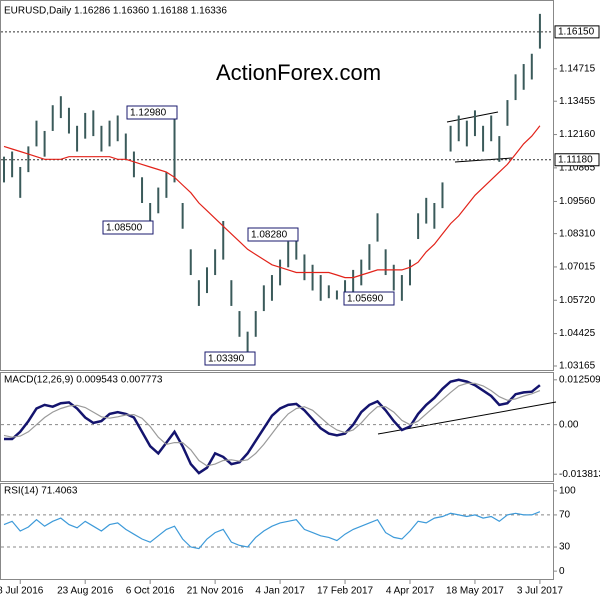  Describe the element at coordinates (22, 591) in the screenshot. I see `x-tick-label: 8 Jul 2016` at that location.